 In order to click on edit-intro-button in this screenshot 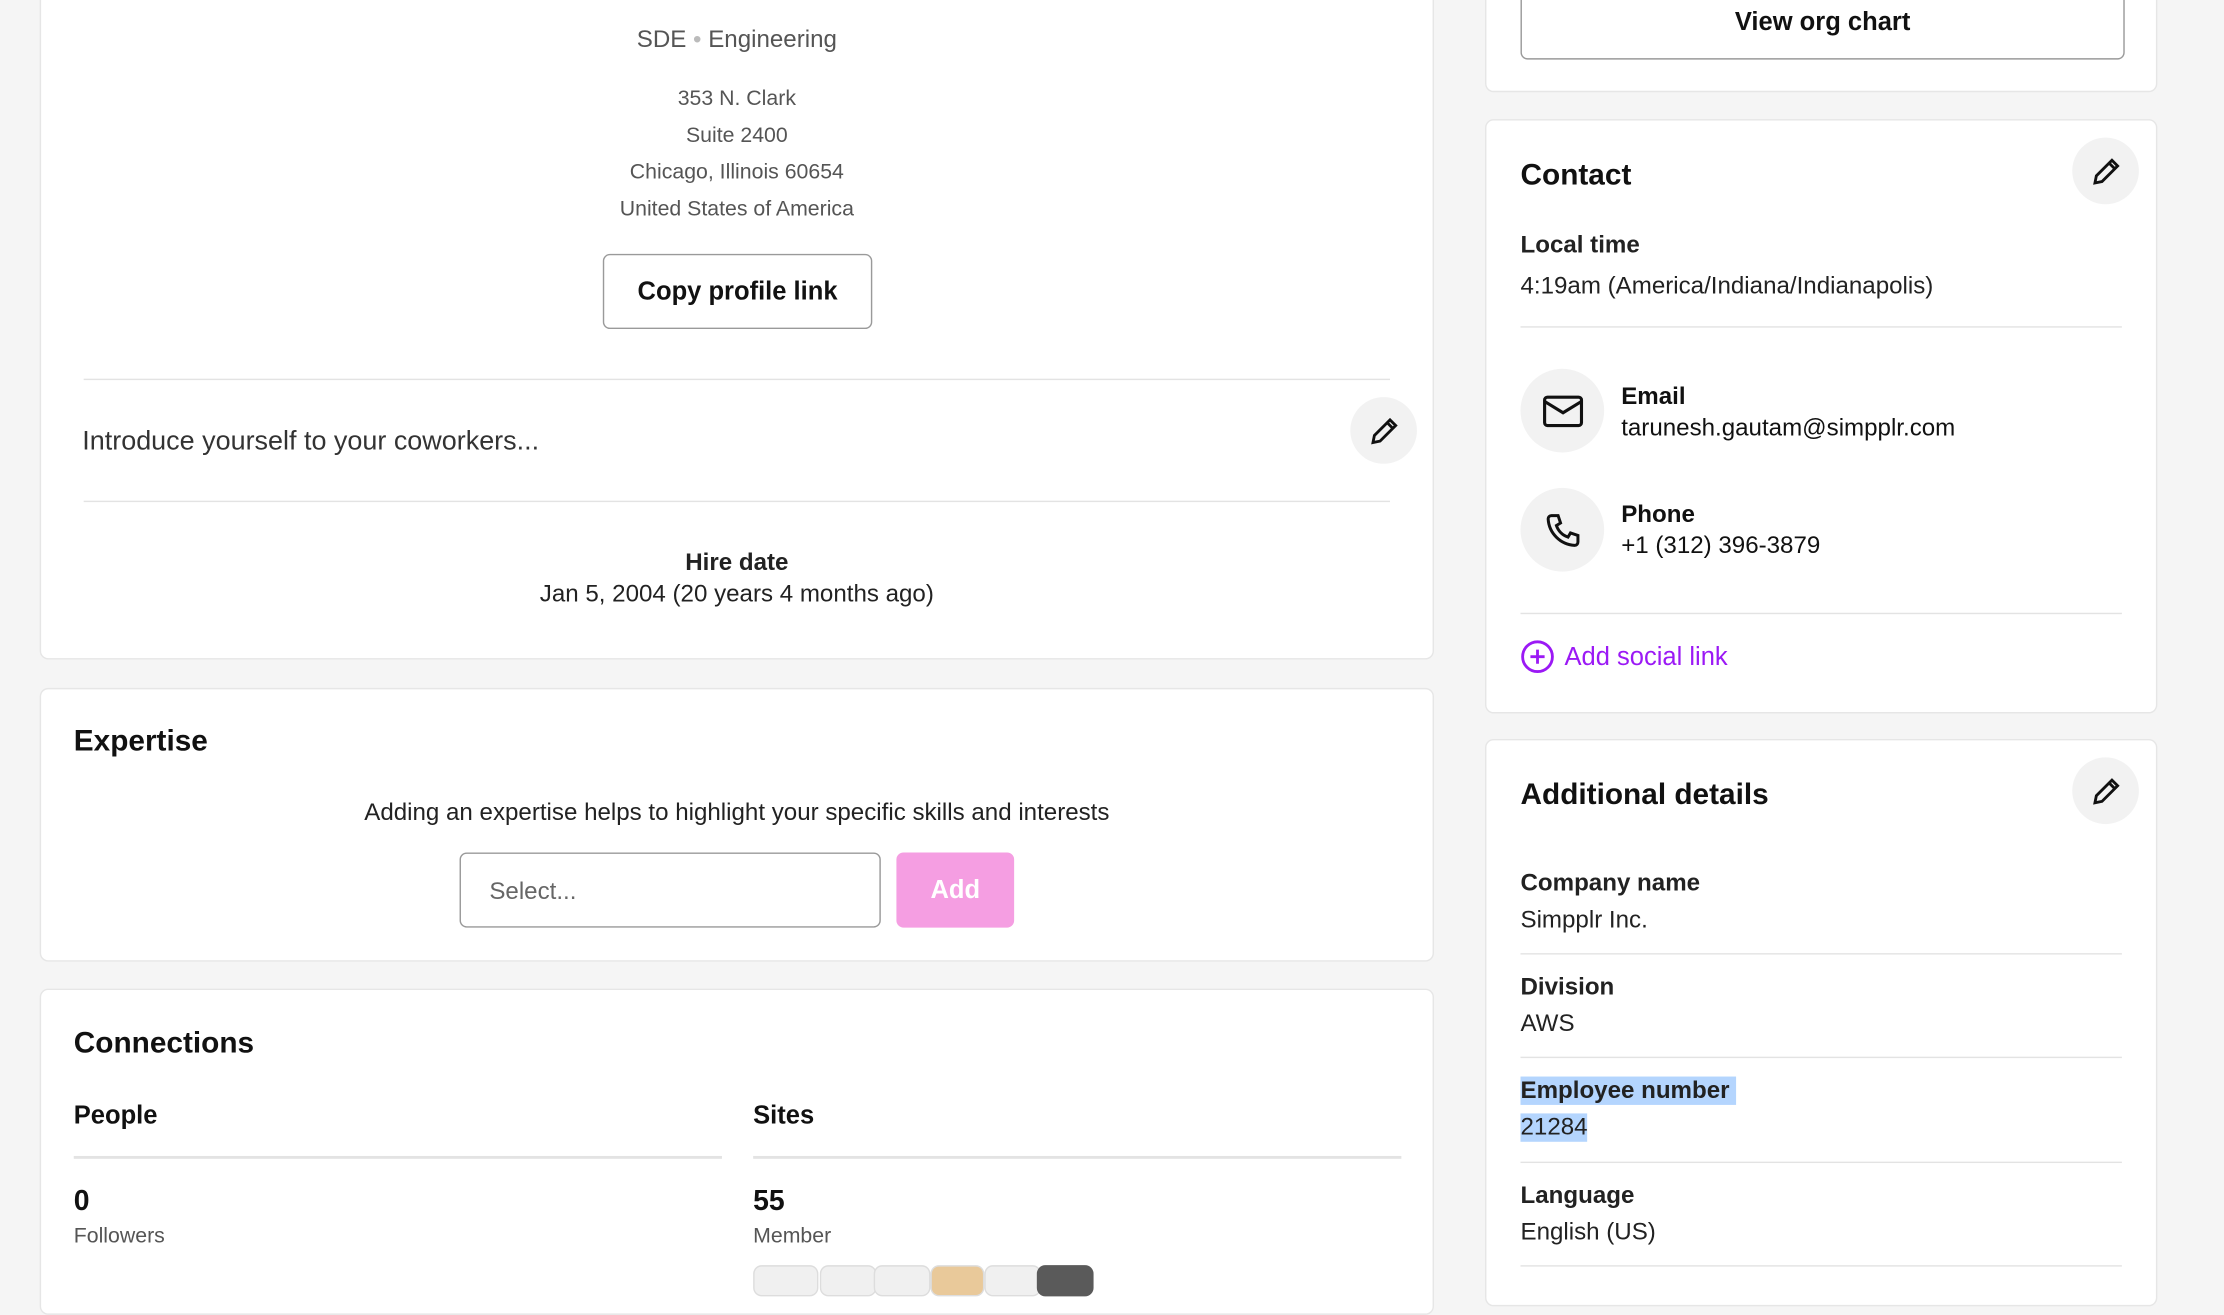, I will do `click(1383, 430)`.